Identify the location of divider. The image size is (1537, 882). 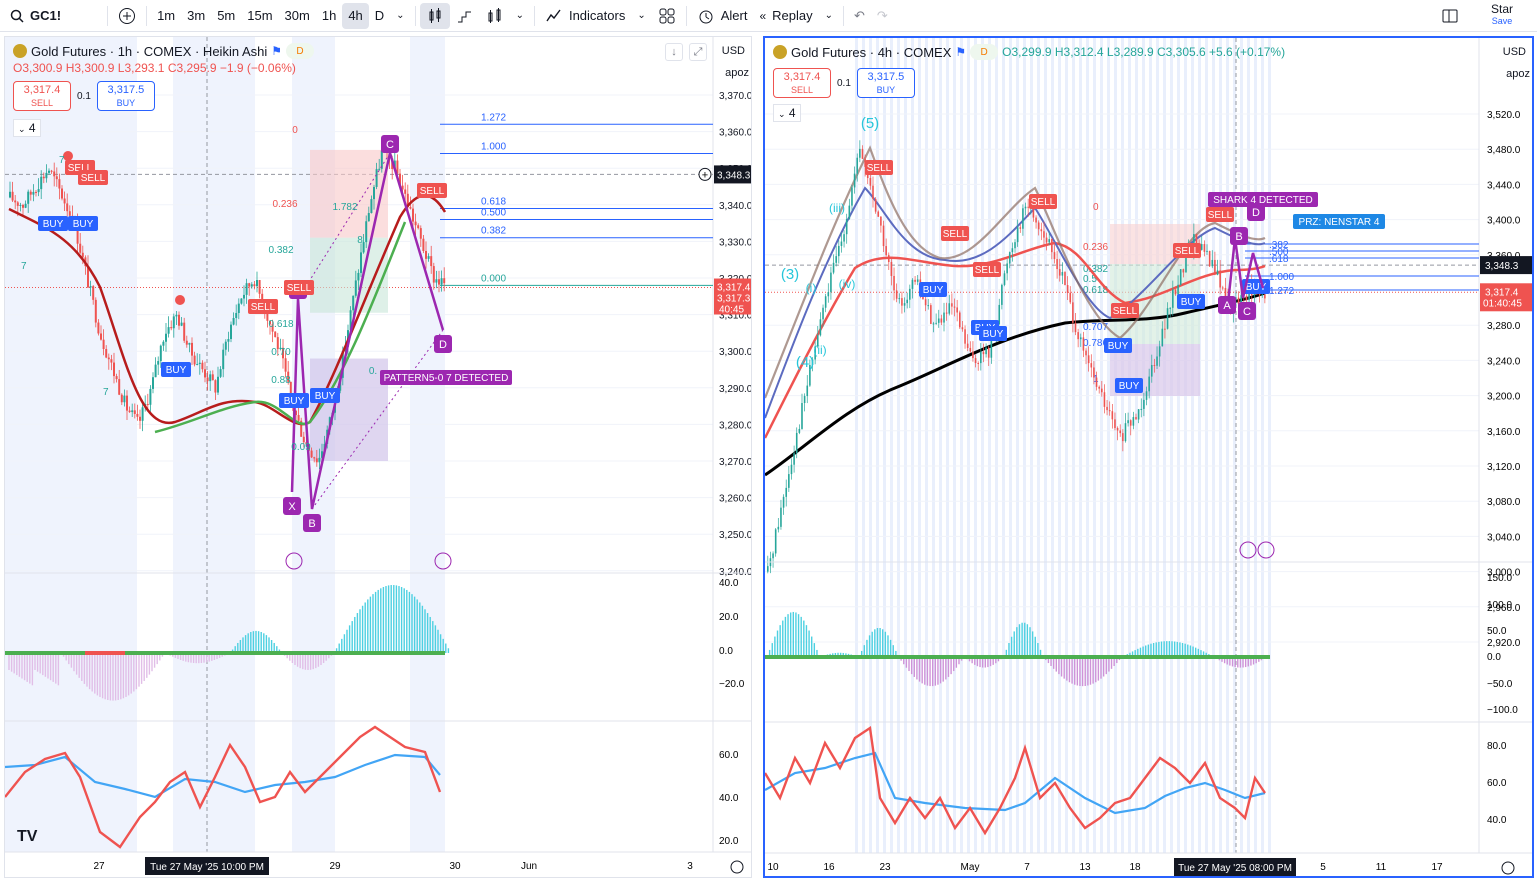
(843, 15).